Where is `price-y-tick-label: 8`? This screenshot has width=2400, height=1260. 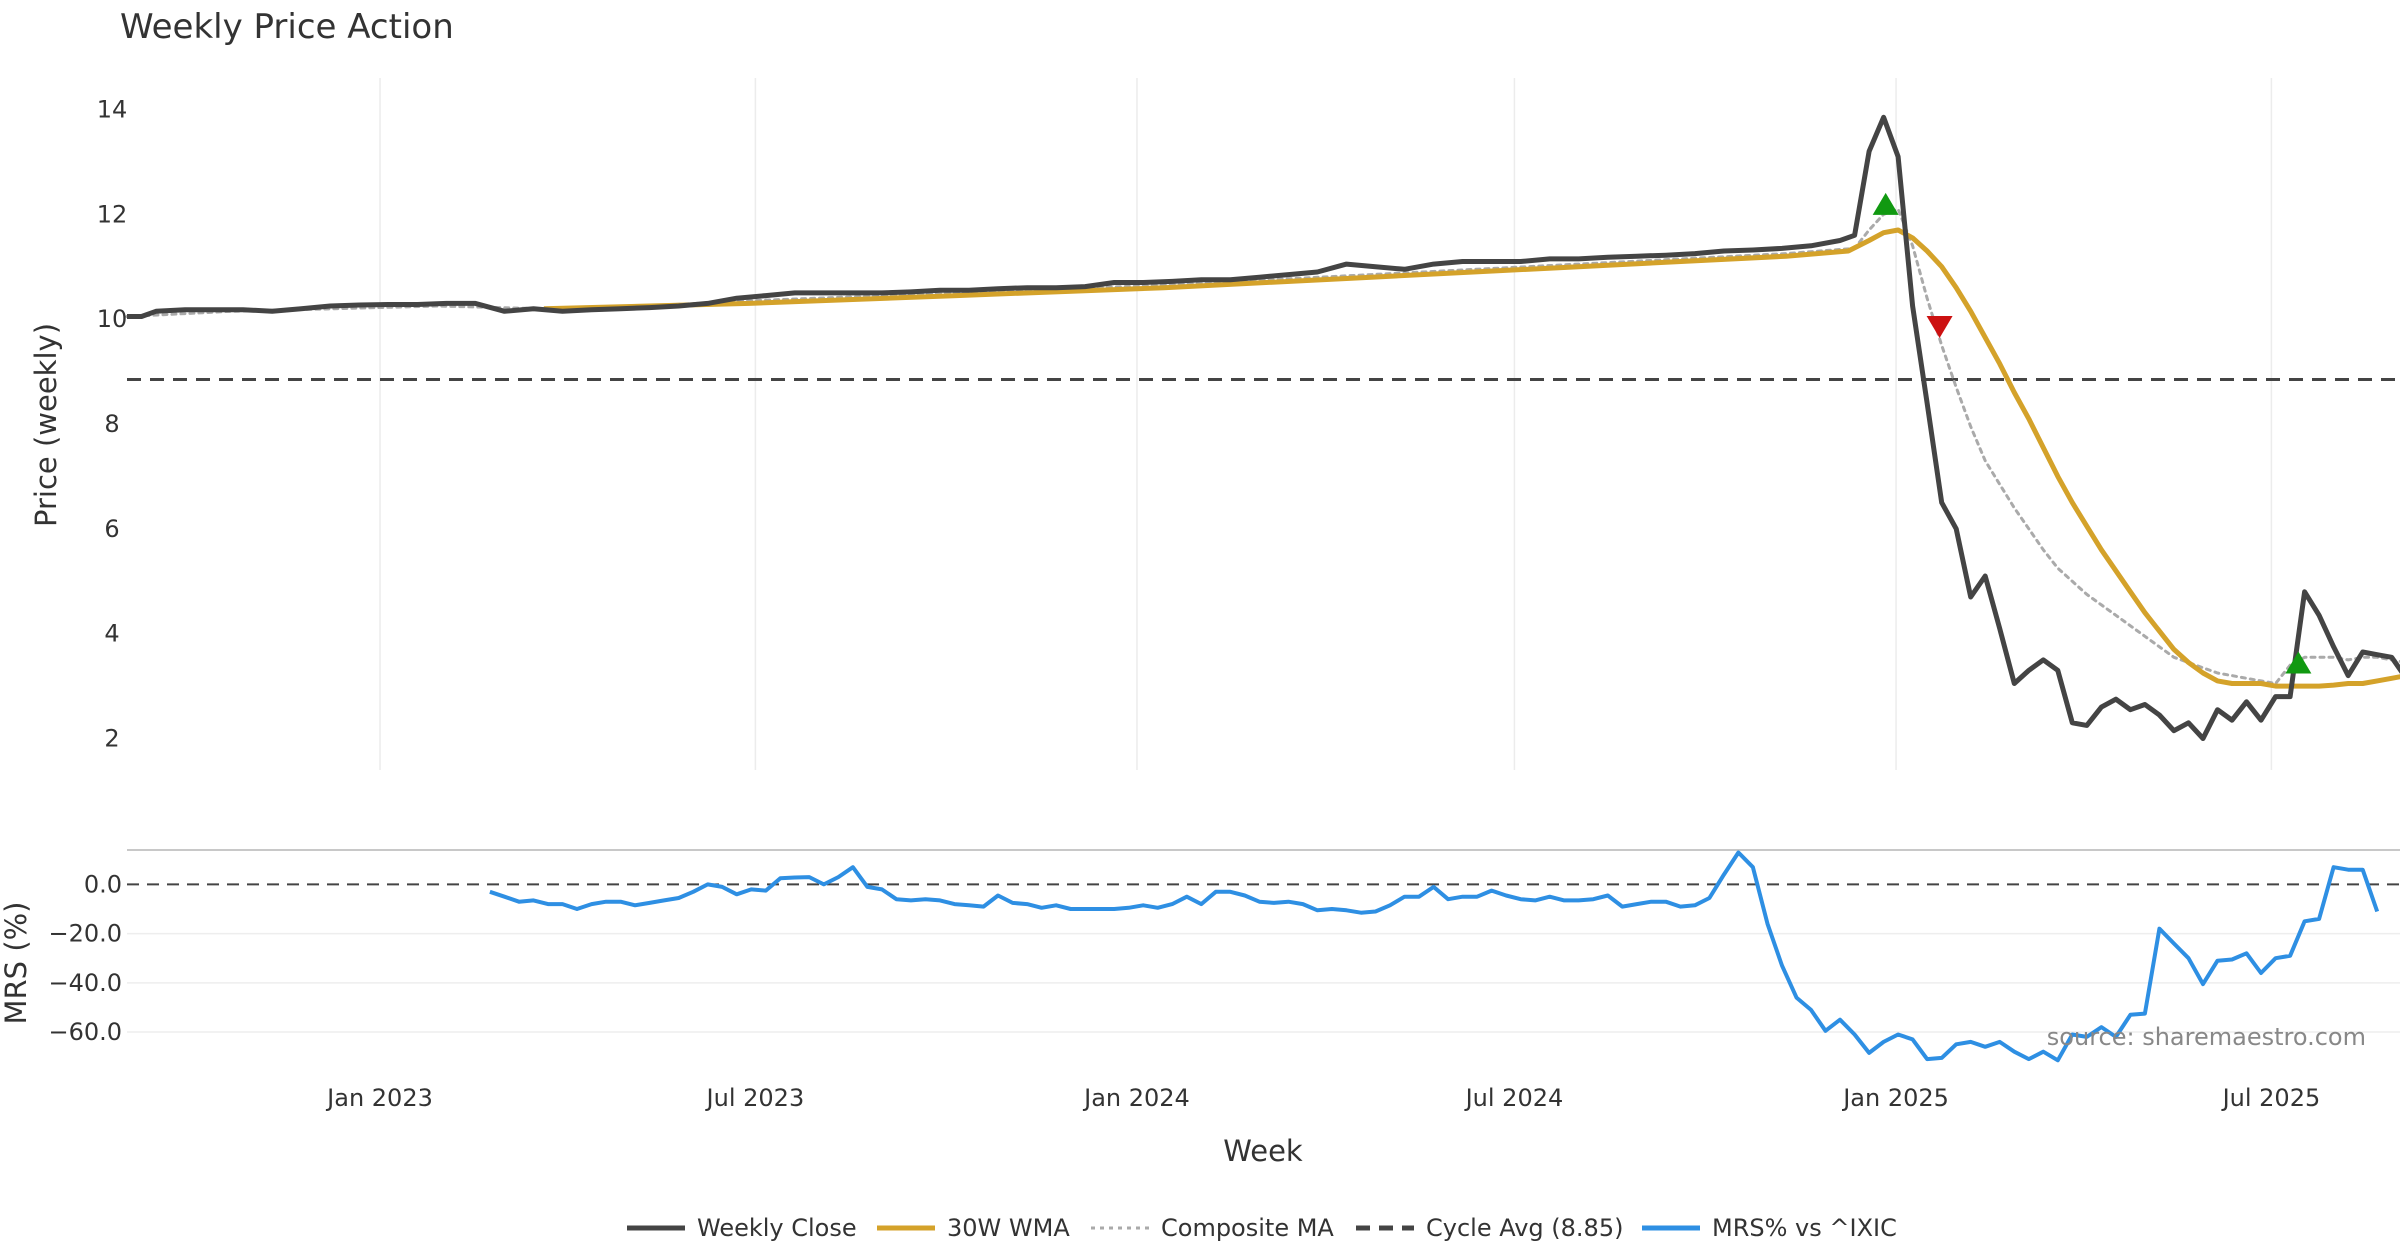
price-y-tick-label: 8 is located at coordinates (111, 424).